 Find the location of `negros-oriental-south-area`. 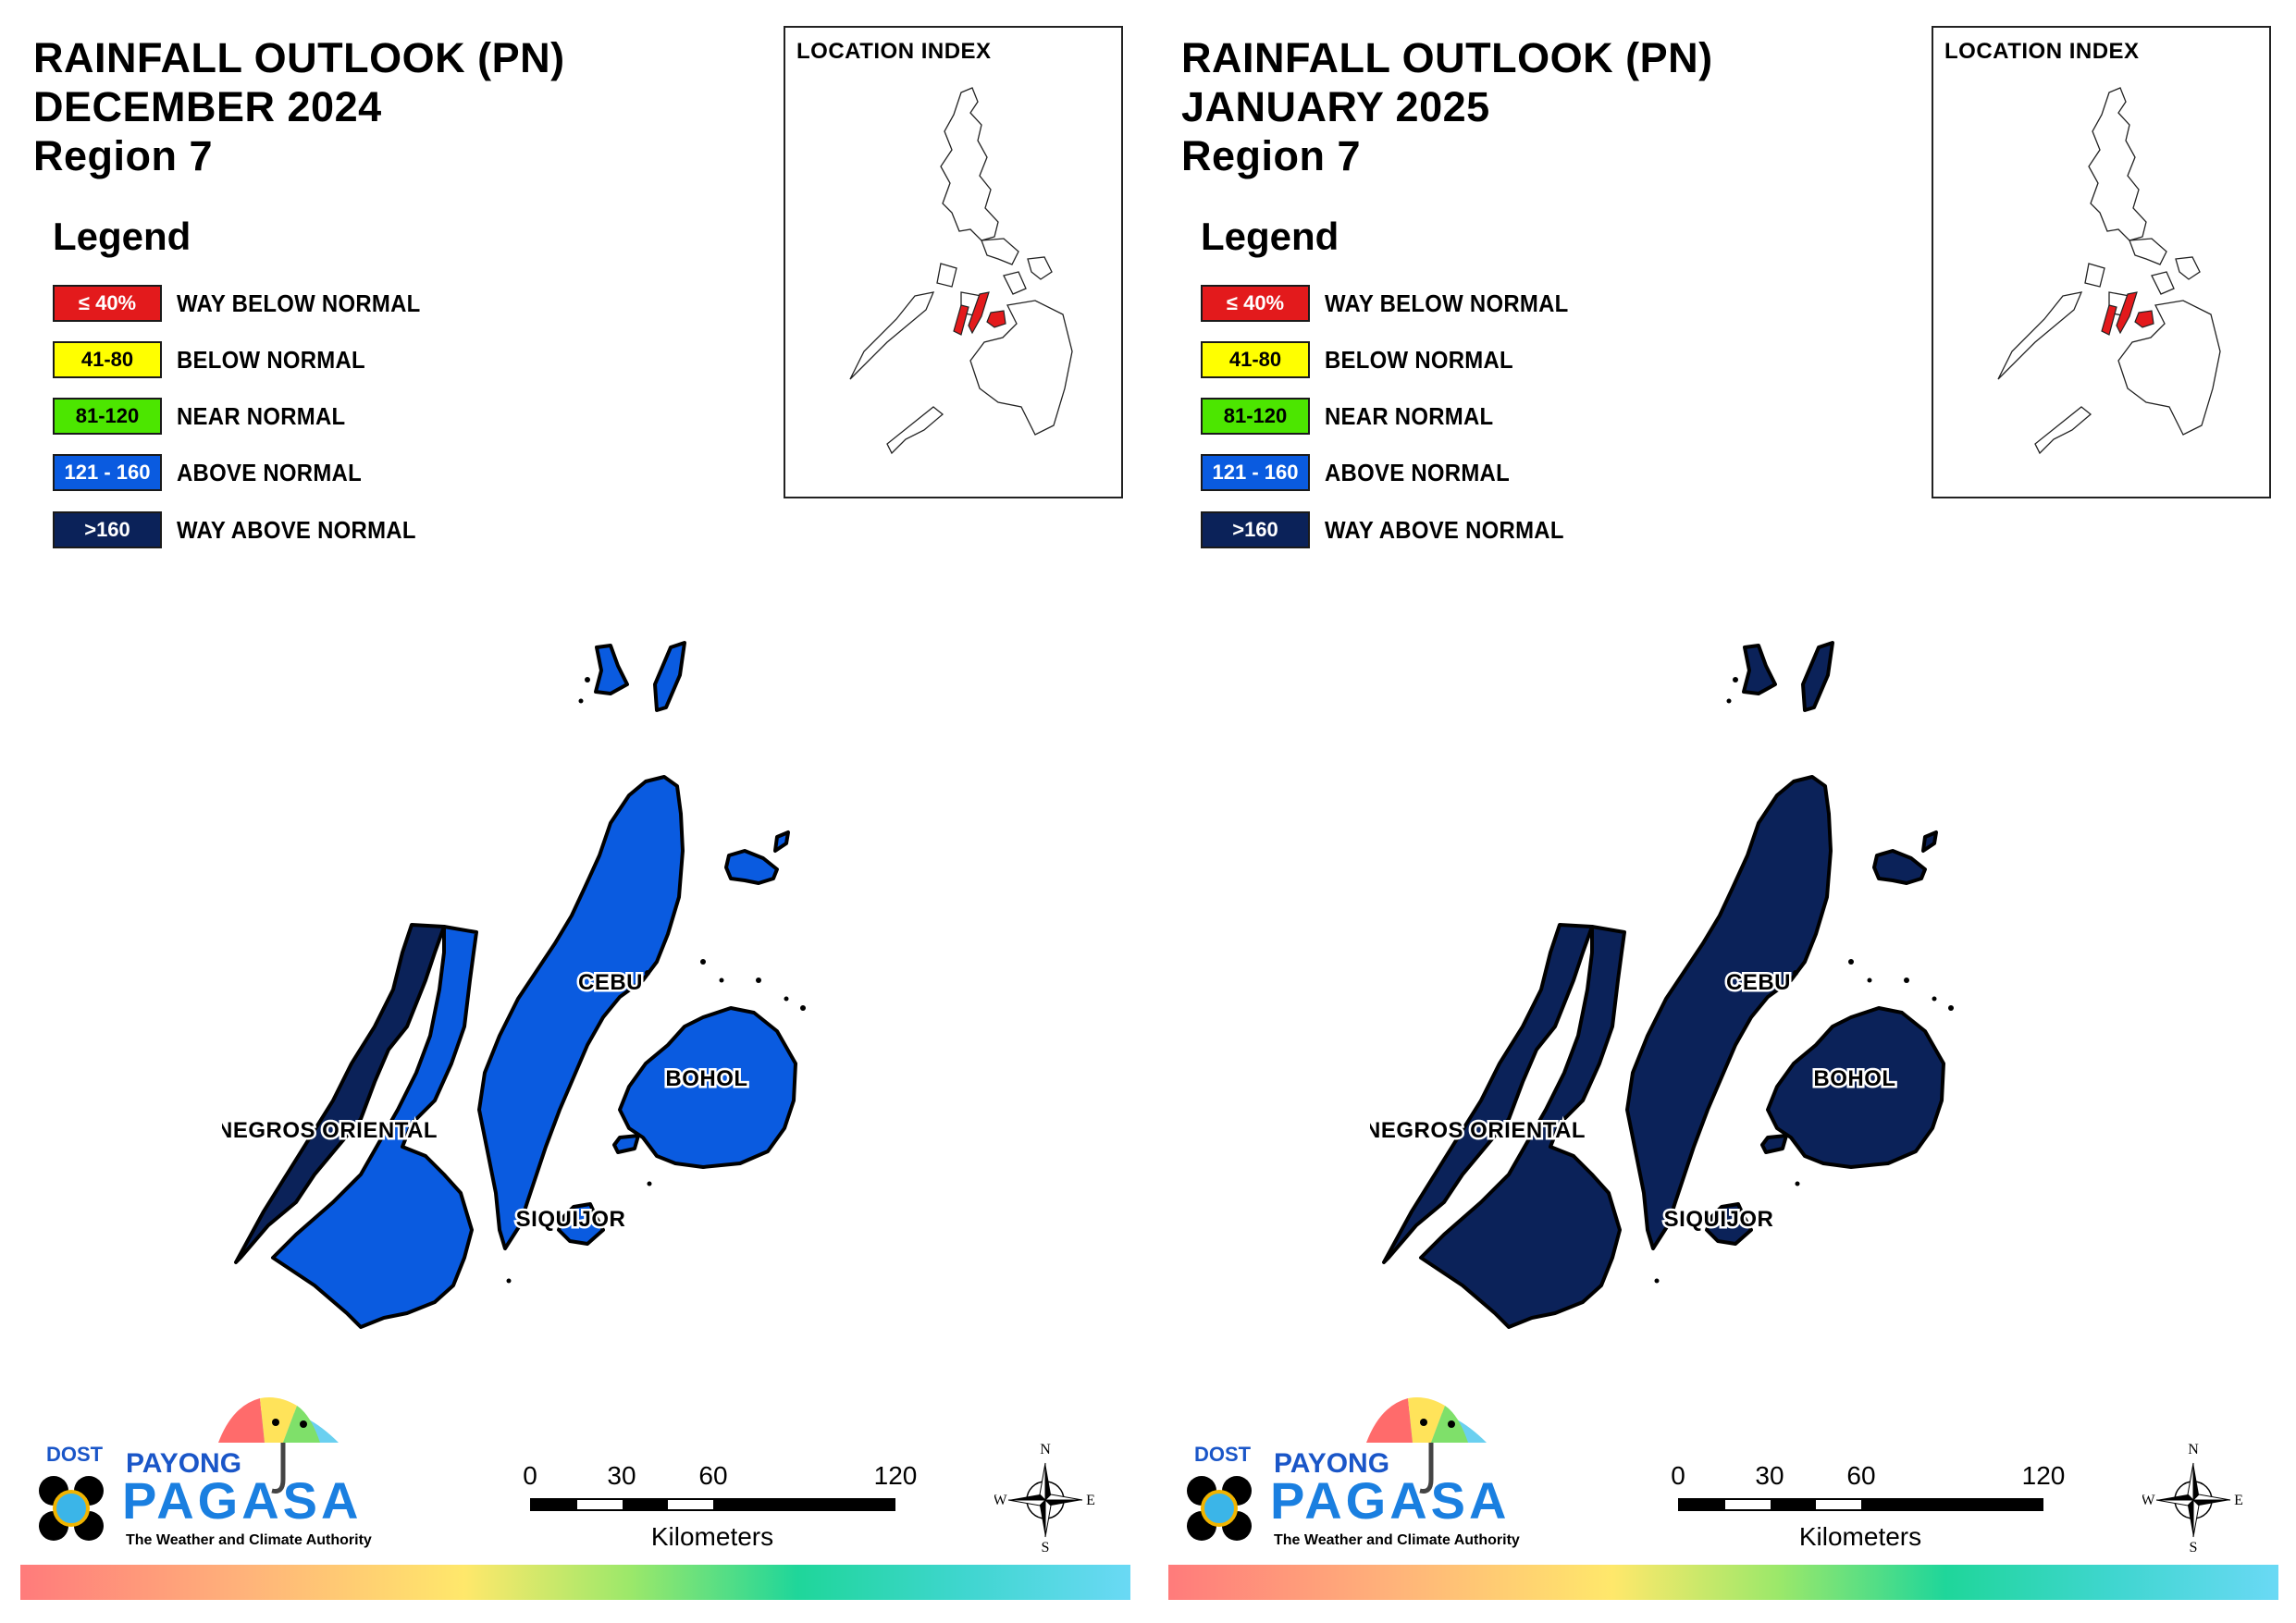

negros-oriental-south-area is located at coordinates (1522, 1127).